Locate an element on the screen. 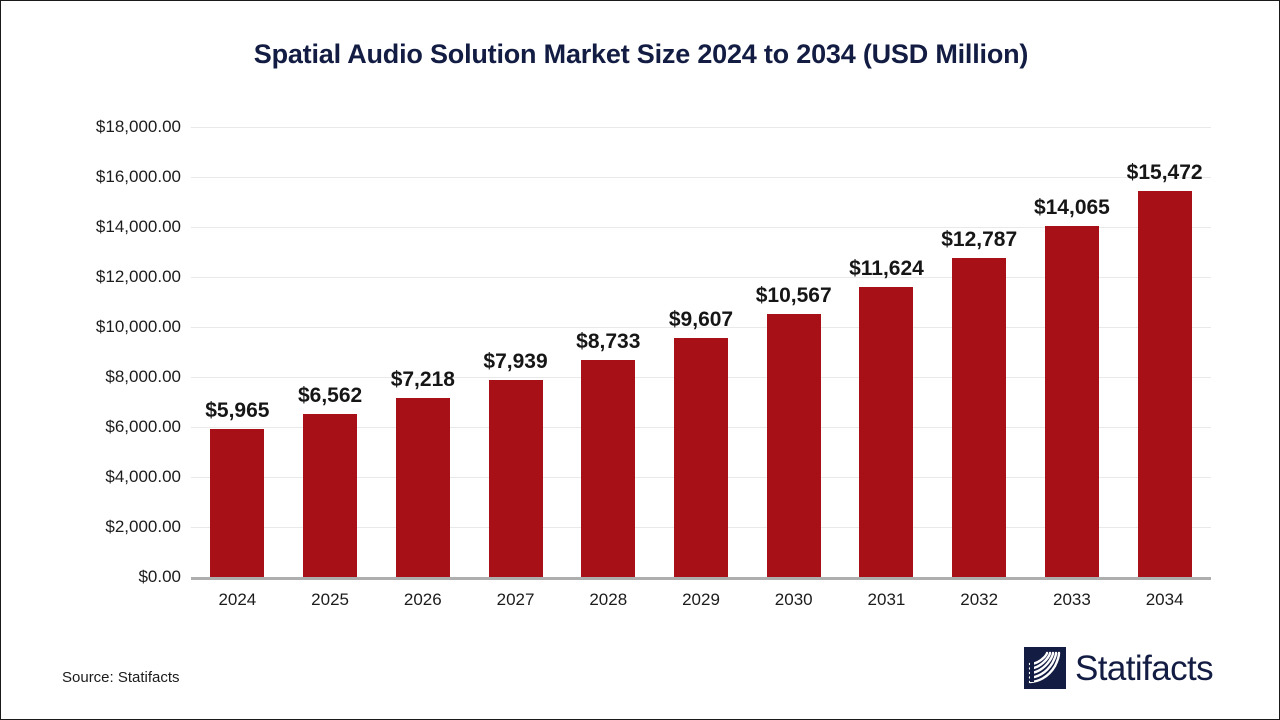 The image size is (1280, 720). bar-group: $11,624 is located at coordinates (886, 353).